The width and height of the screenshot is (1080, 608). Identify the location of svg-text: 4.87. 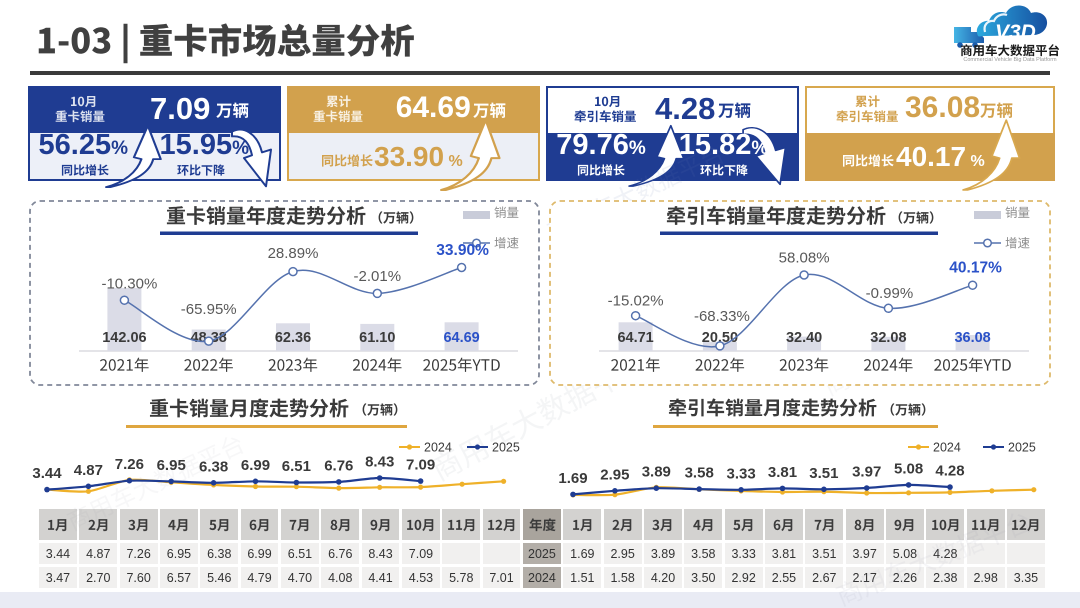
(88, 470).